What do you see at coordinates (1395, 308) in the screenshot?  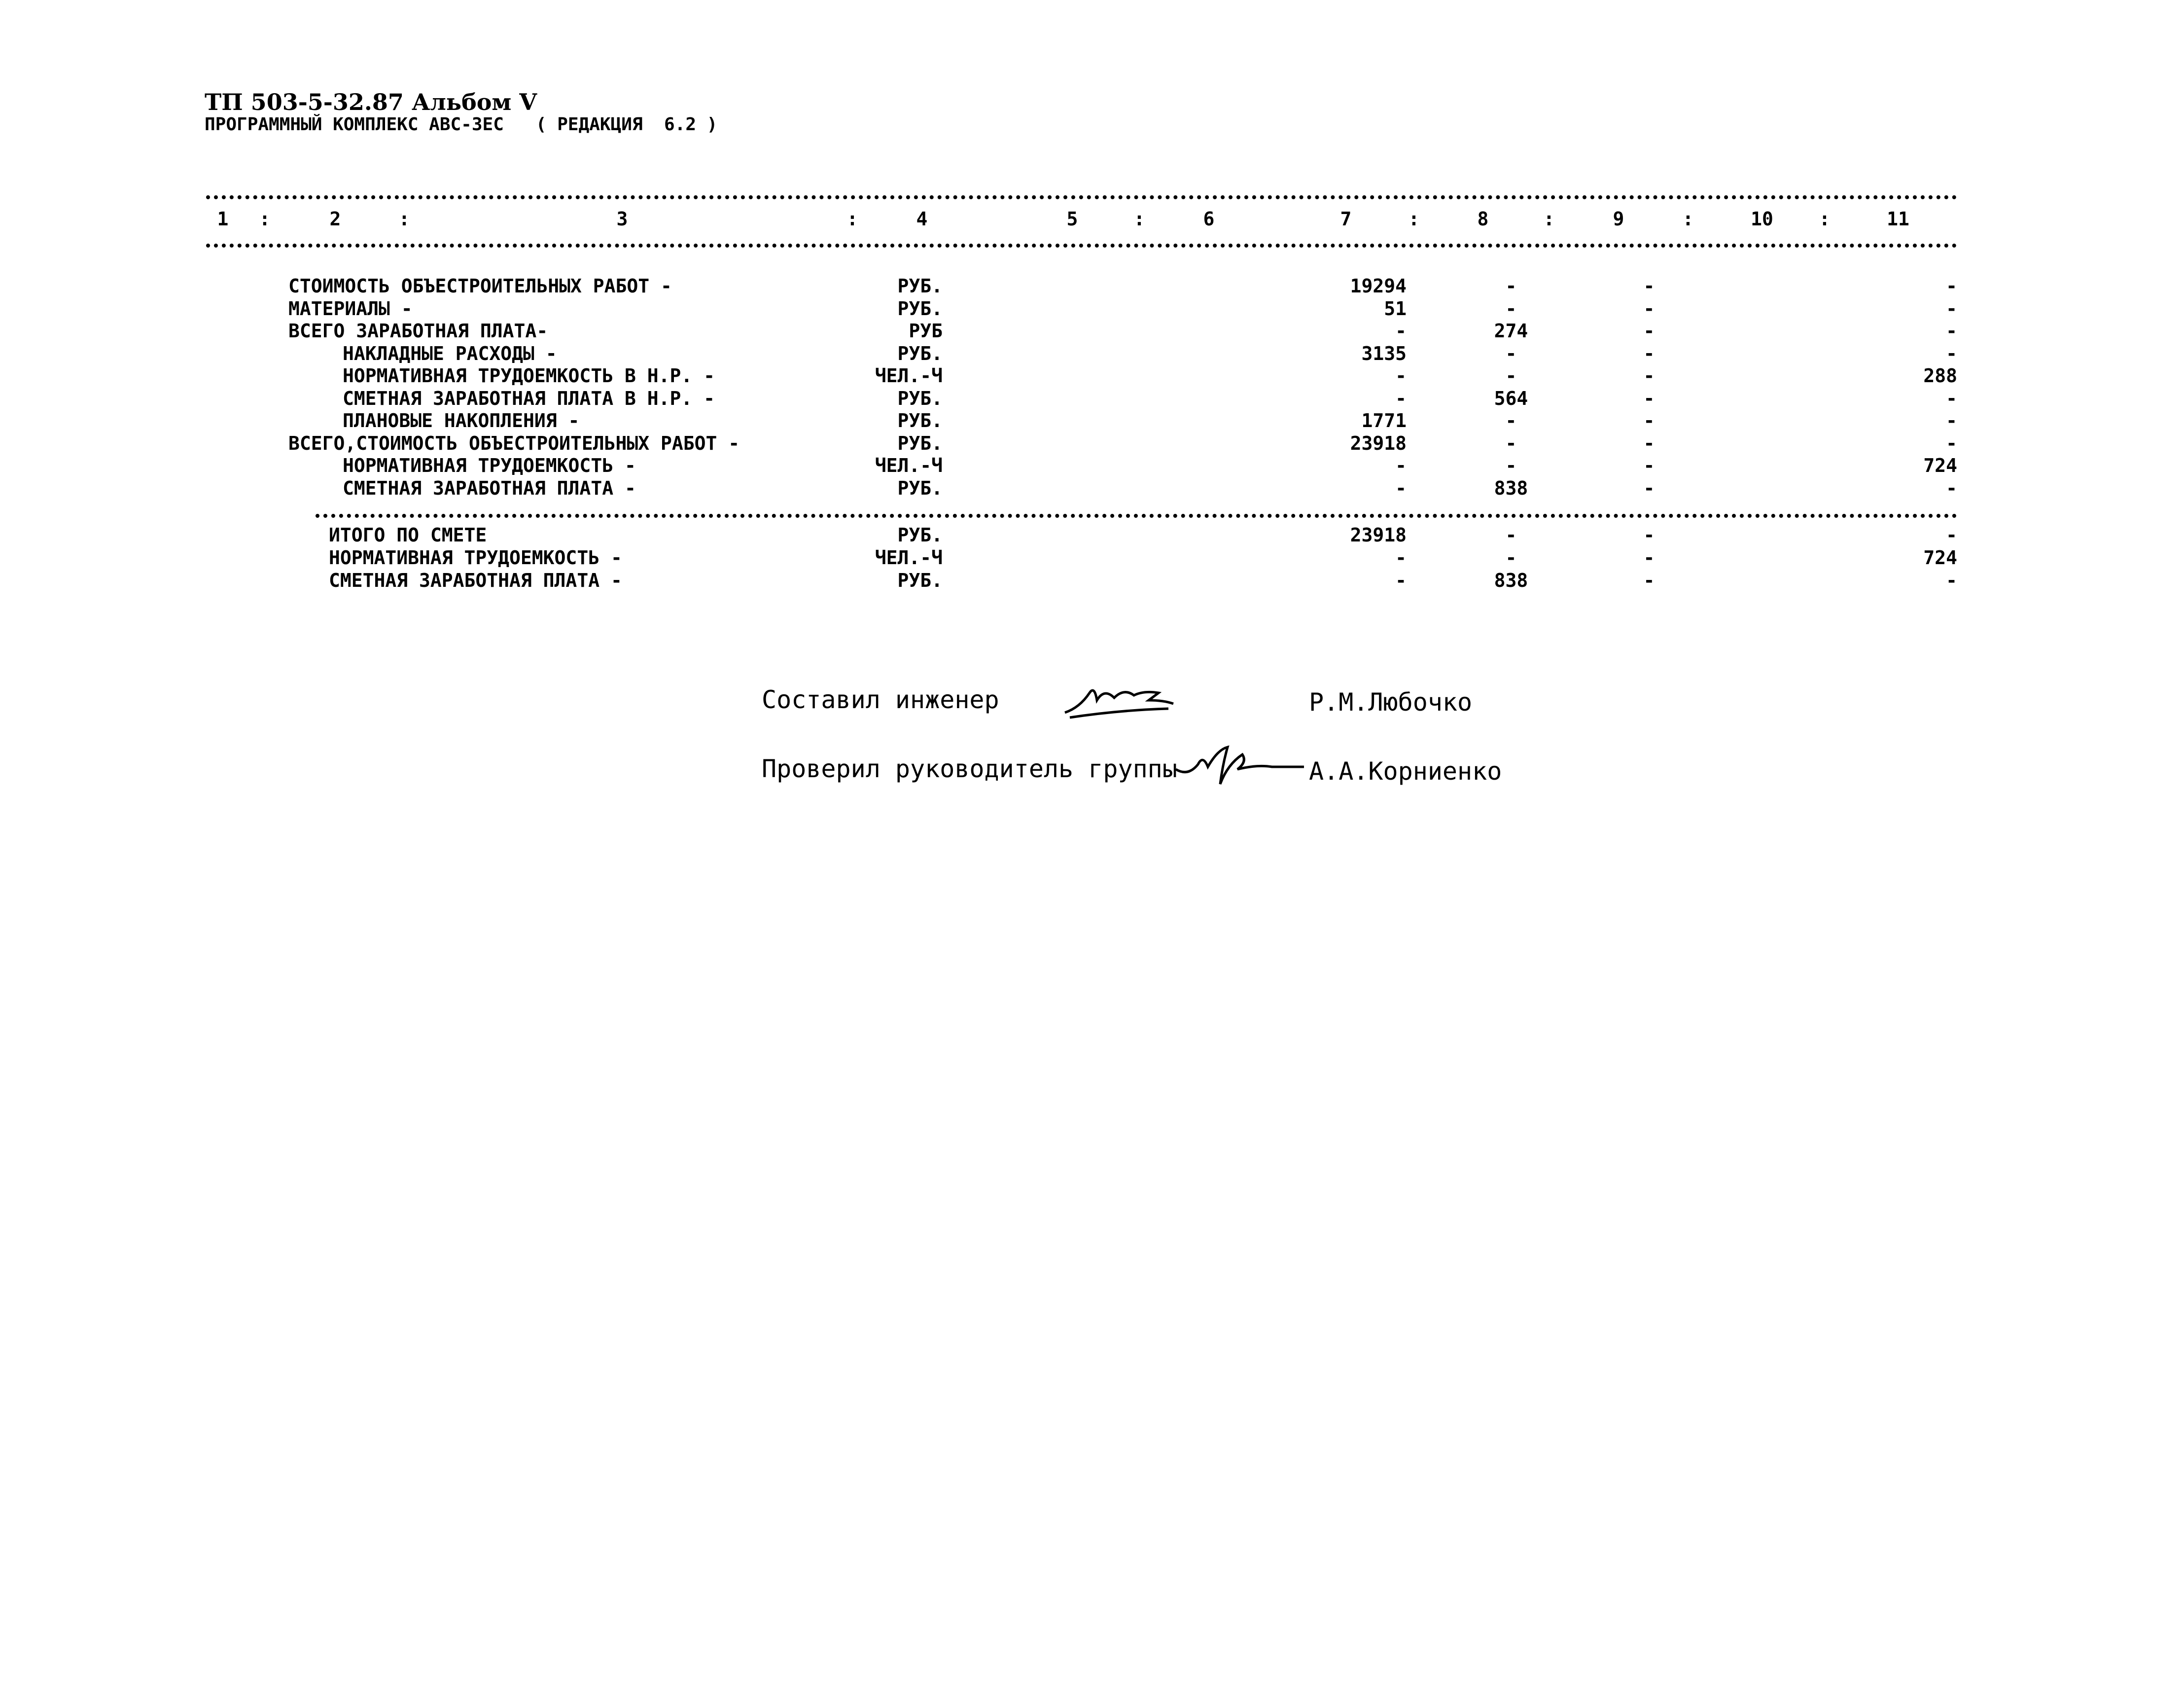 I see `row-col7: 51` at bounding box center [1395, 308].